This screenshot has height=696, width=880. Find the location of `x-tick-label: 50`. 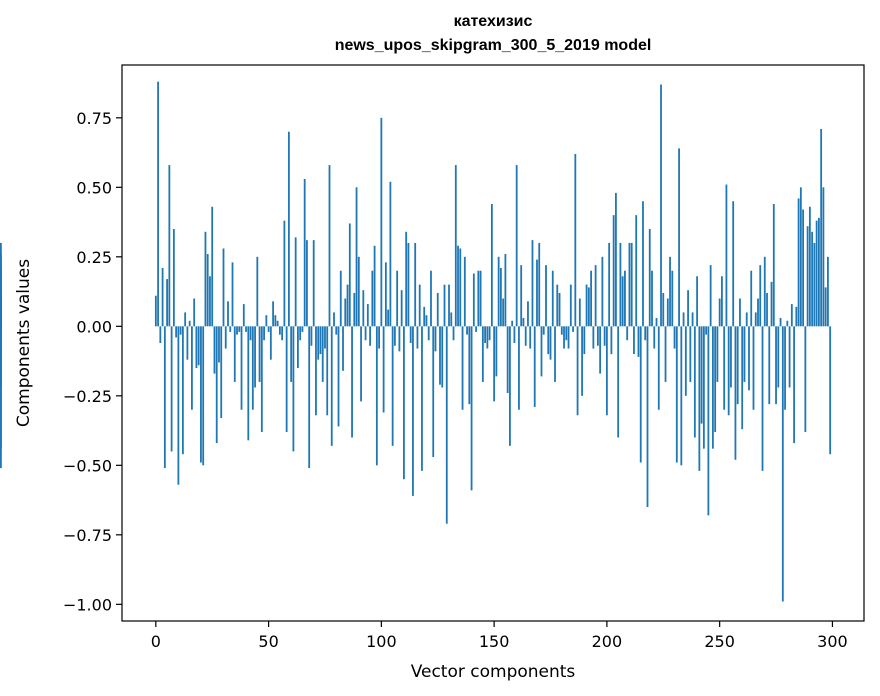

x-tick-label: 50 is located at coordinates (268, 641).